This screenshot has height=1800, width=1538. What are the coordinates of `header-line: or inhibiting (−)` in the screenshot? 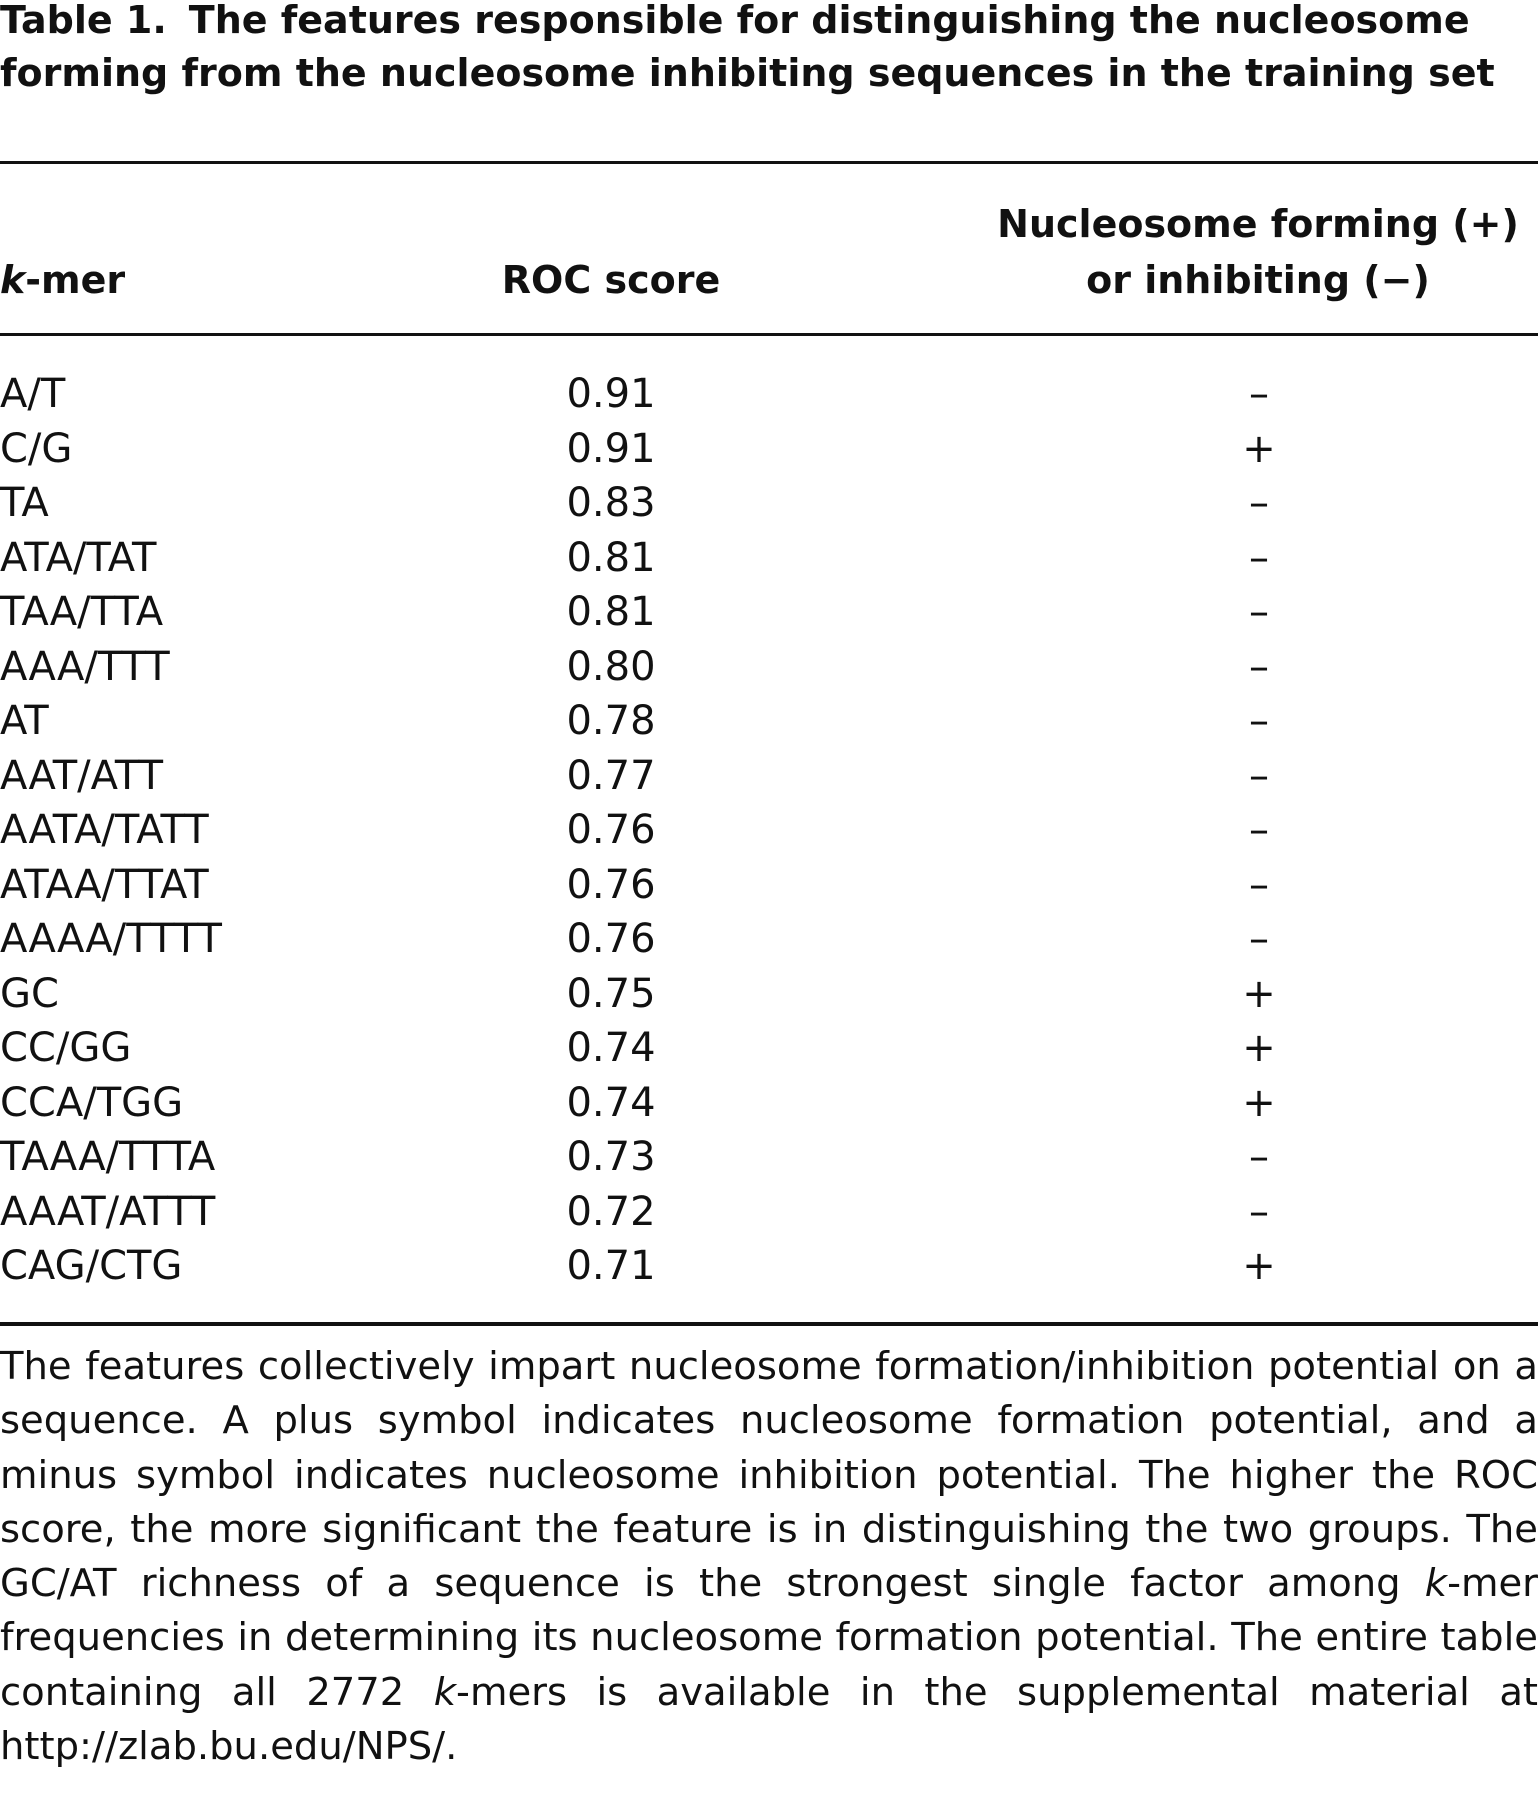 It's located at (1258, 280).